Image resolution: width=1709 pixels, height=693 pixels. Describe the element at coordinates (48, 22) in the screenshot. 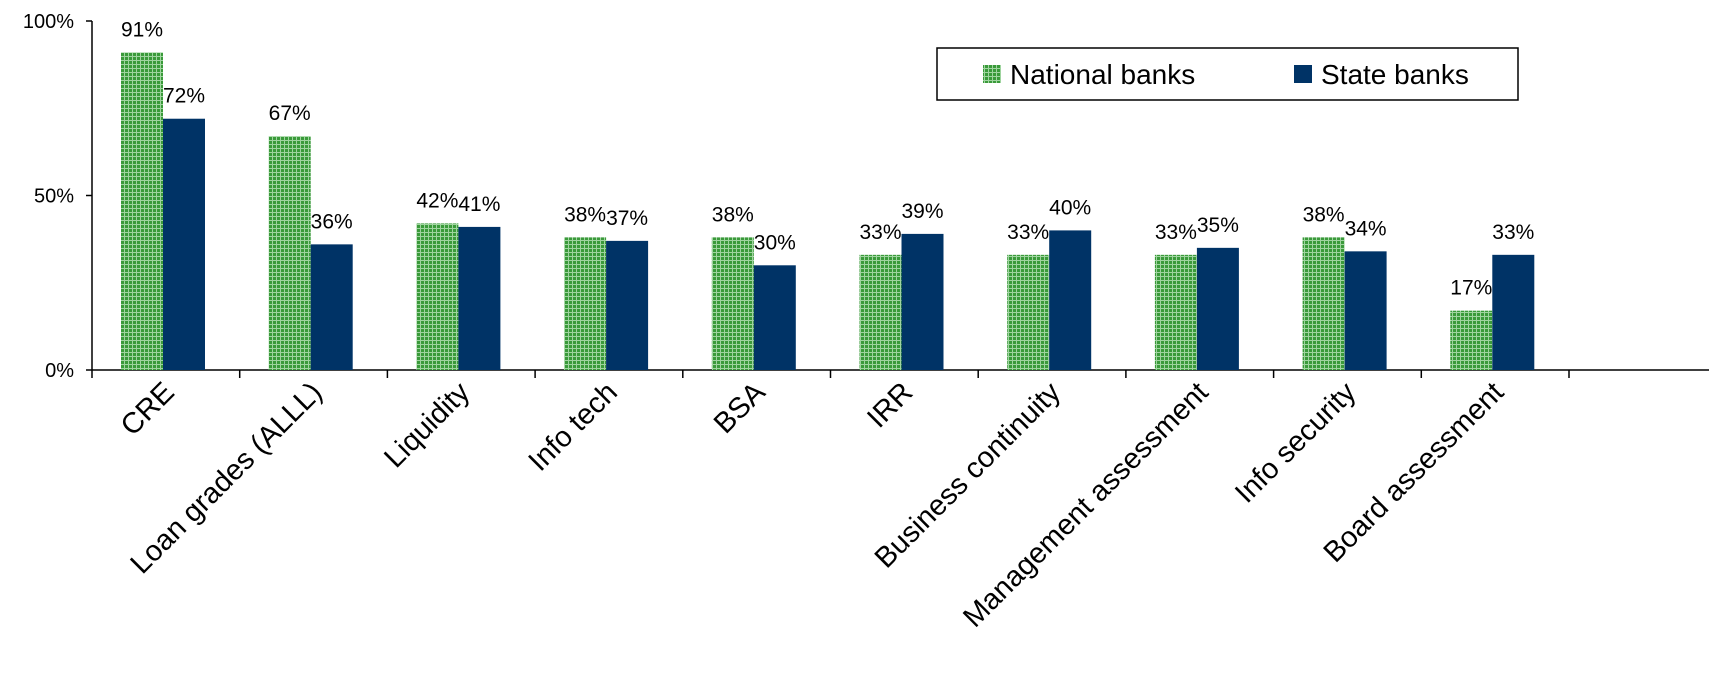

I see `y-tick-label: 100%` at that location.